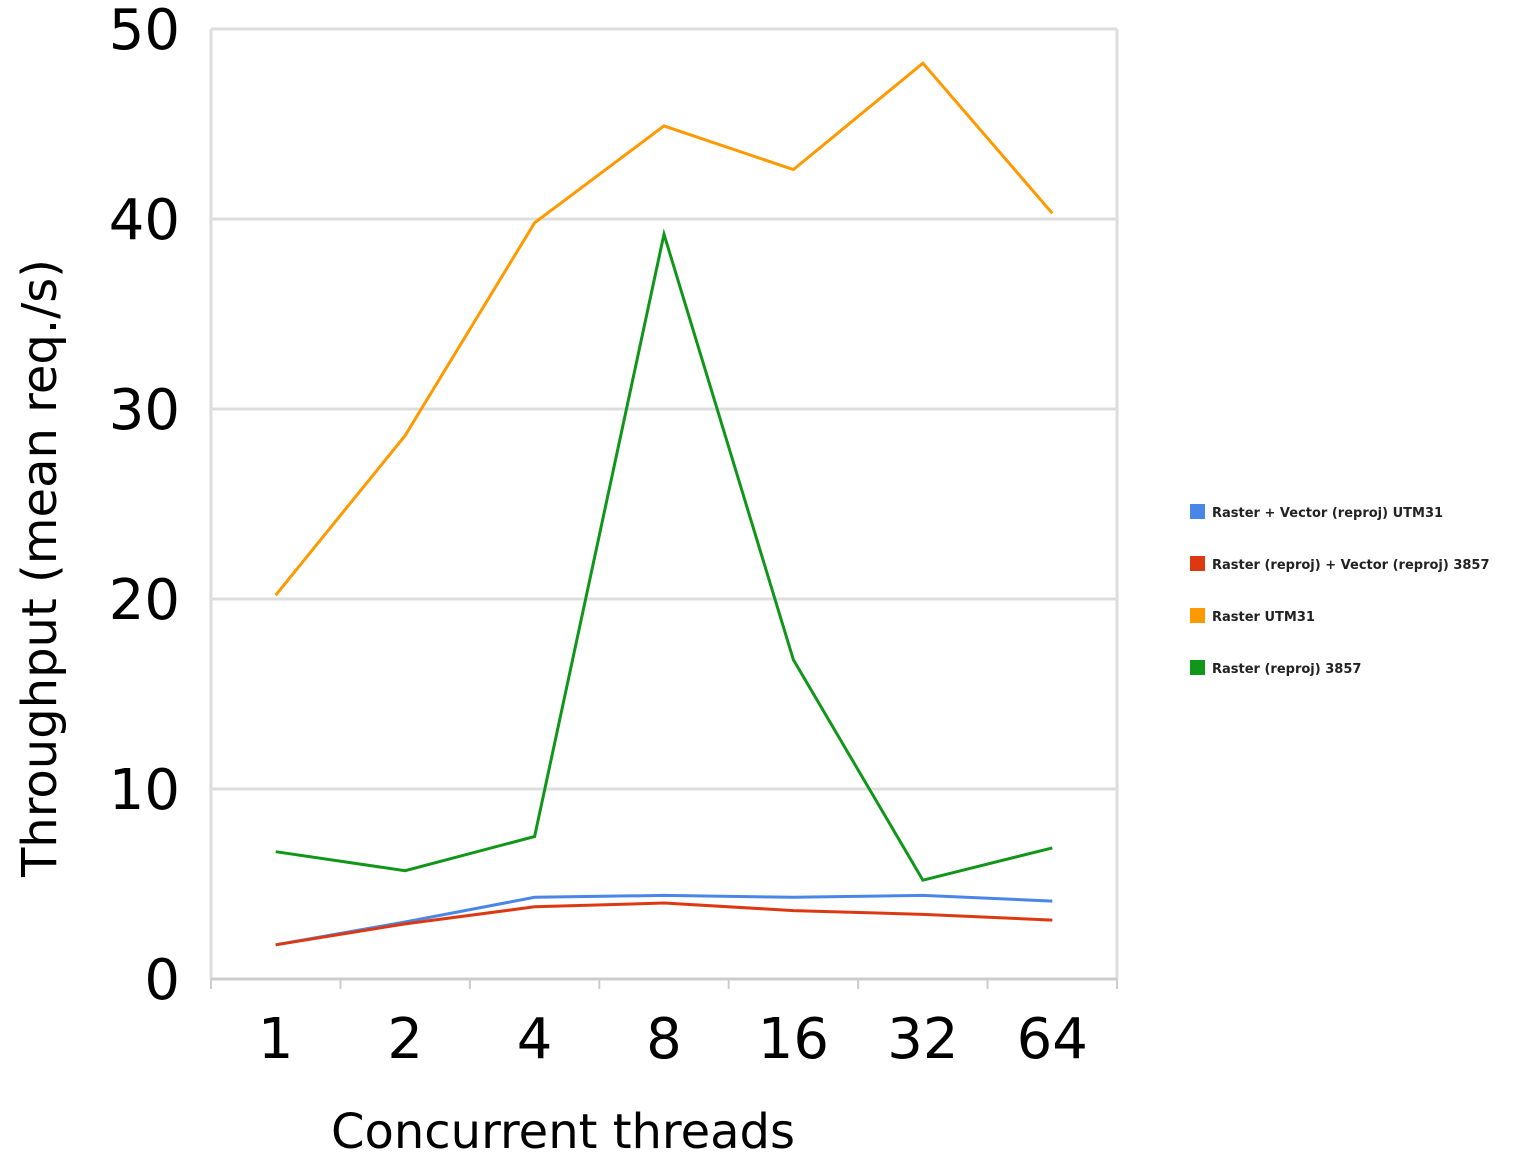 The image size is (1522, 1154). Describe the element at coordinates (1351, 565) in the screenshot. I see `legend-label: Raster (reproj) + Vector (reproj) 3857` at that location.